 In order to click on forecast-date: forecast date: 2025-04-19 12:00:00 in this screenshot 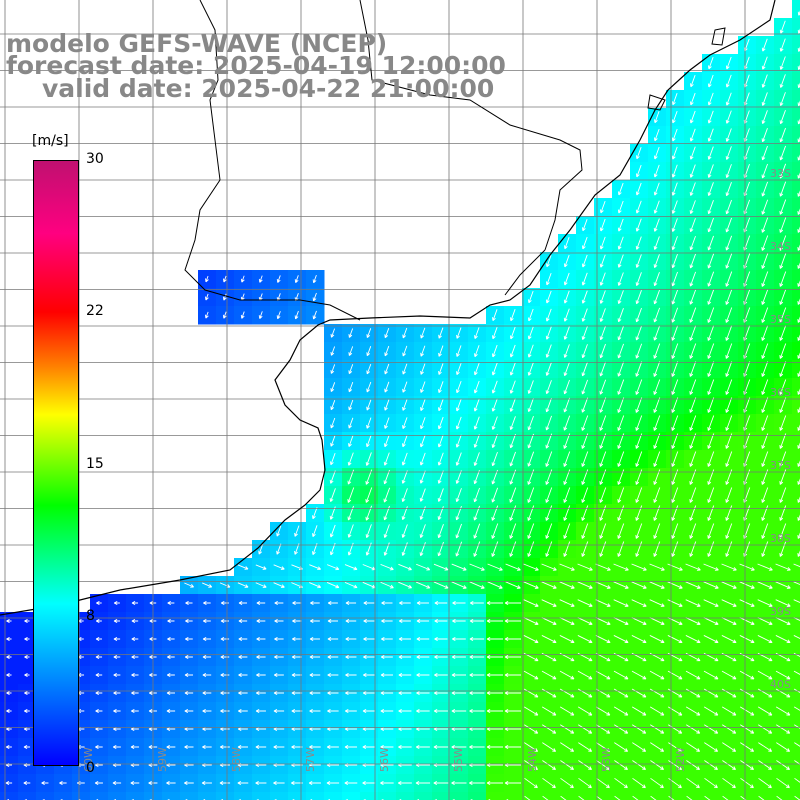, I will do `click(256, 65)`.